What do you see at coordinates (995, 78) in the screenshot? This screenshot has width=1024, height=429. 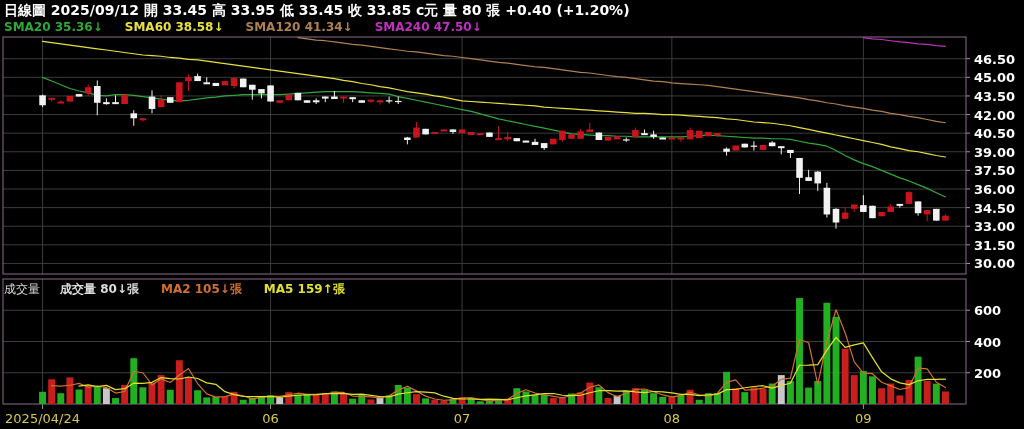 I see `y-tick-label: 45.00` at bounding box center [995, 78].